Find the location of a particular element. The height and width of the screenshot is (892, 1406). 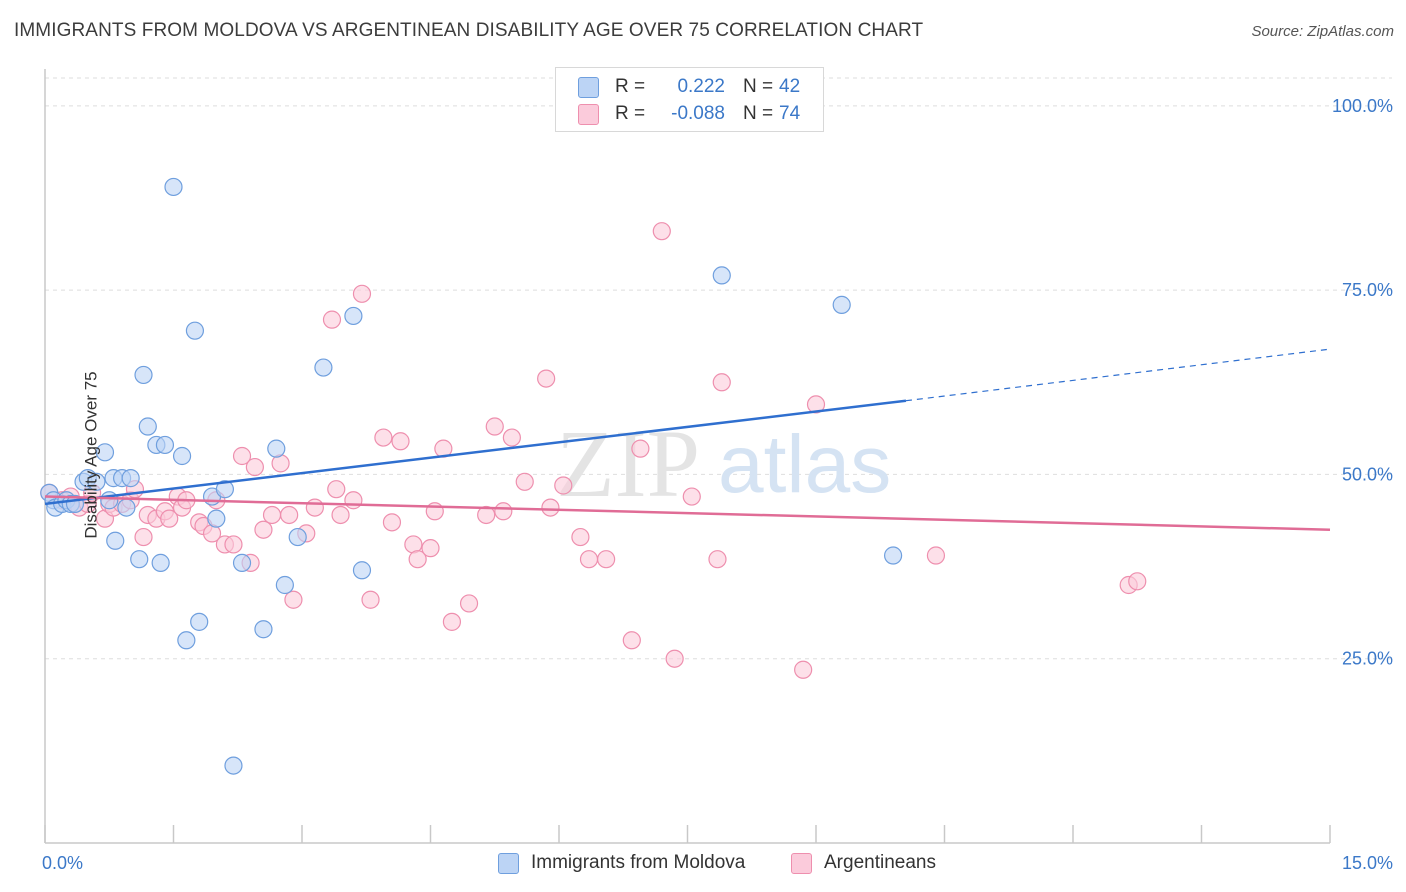

legend-item-moldova: Immigrants from Moldova is located at coordinates (621, 863).